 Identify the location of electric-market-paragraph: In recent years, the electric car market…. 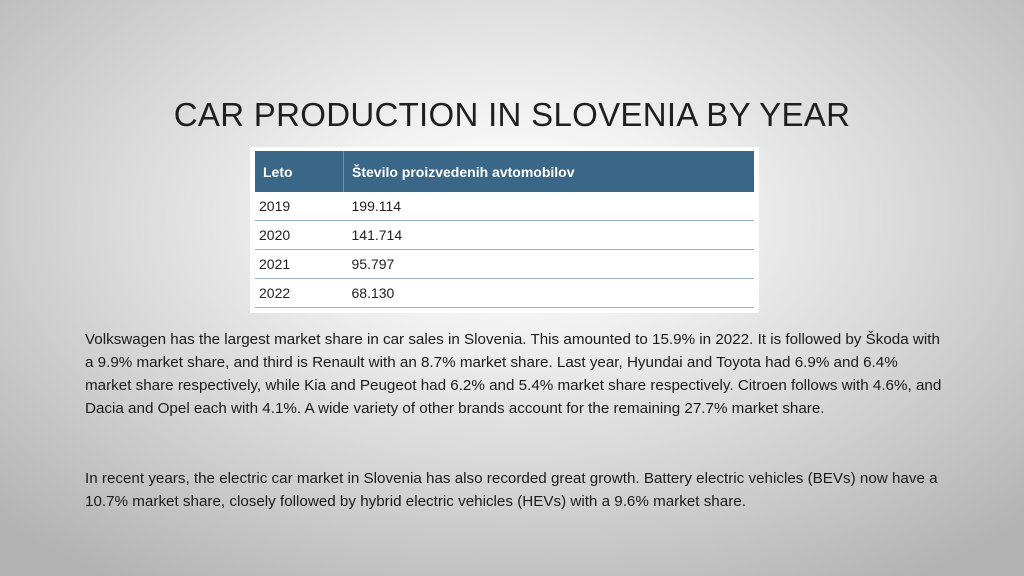
(511, 490).